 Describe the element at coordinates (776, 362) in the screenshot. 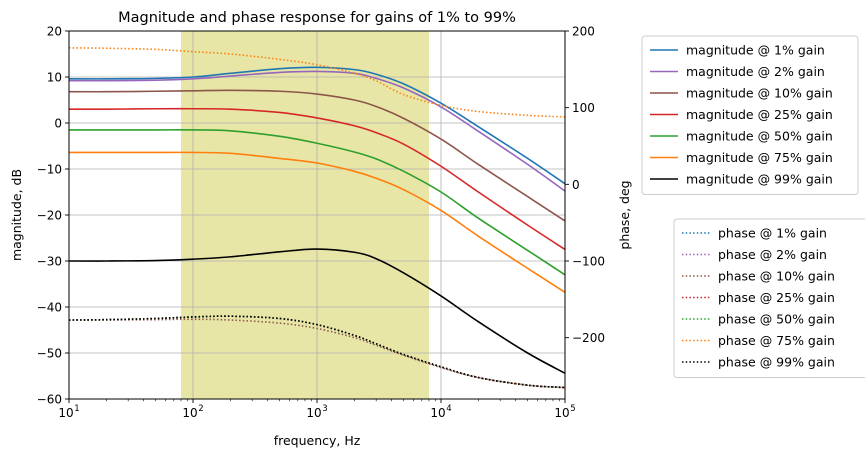

I see `legend-label: phase @ 99% gain` at that location.